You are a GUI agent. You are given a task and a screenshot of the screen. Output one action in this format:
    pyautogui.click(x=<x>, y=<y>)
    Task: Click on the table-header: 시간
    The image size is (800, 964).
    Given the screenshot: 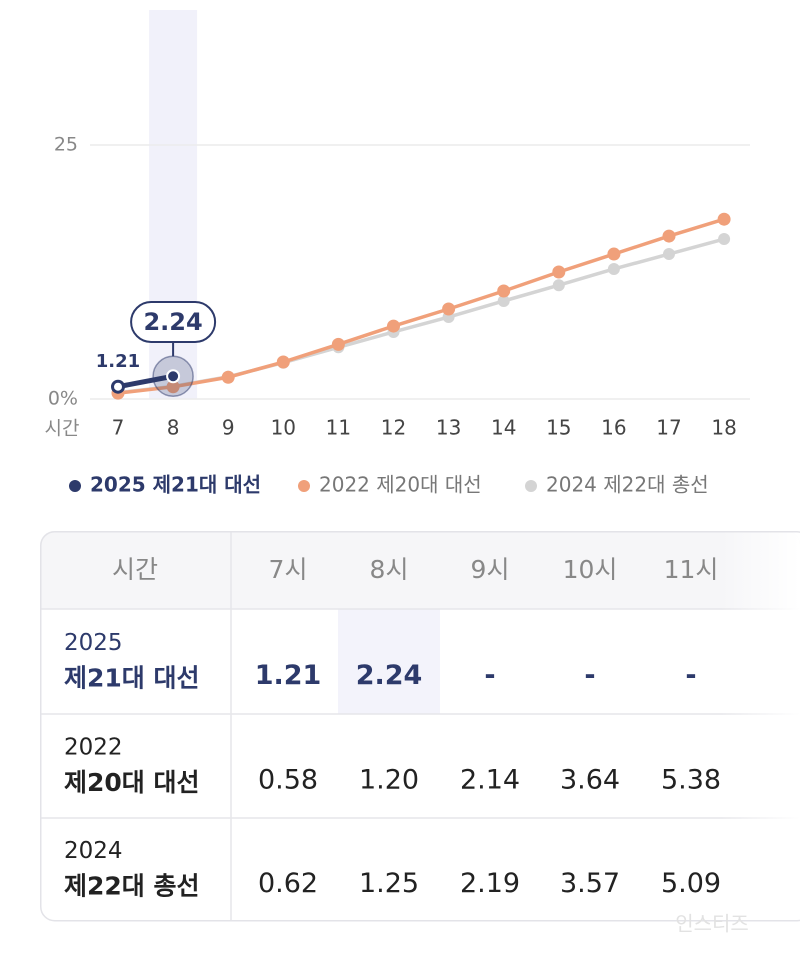 What is the action you would take?
    pyautogui.click(x=135, y=569)
    